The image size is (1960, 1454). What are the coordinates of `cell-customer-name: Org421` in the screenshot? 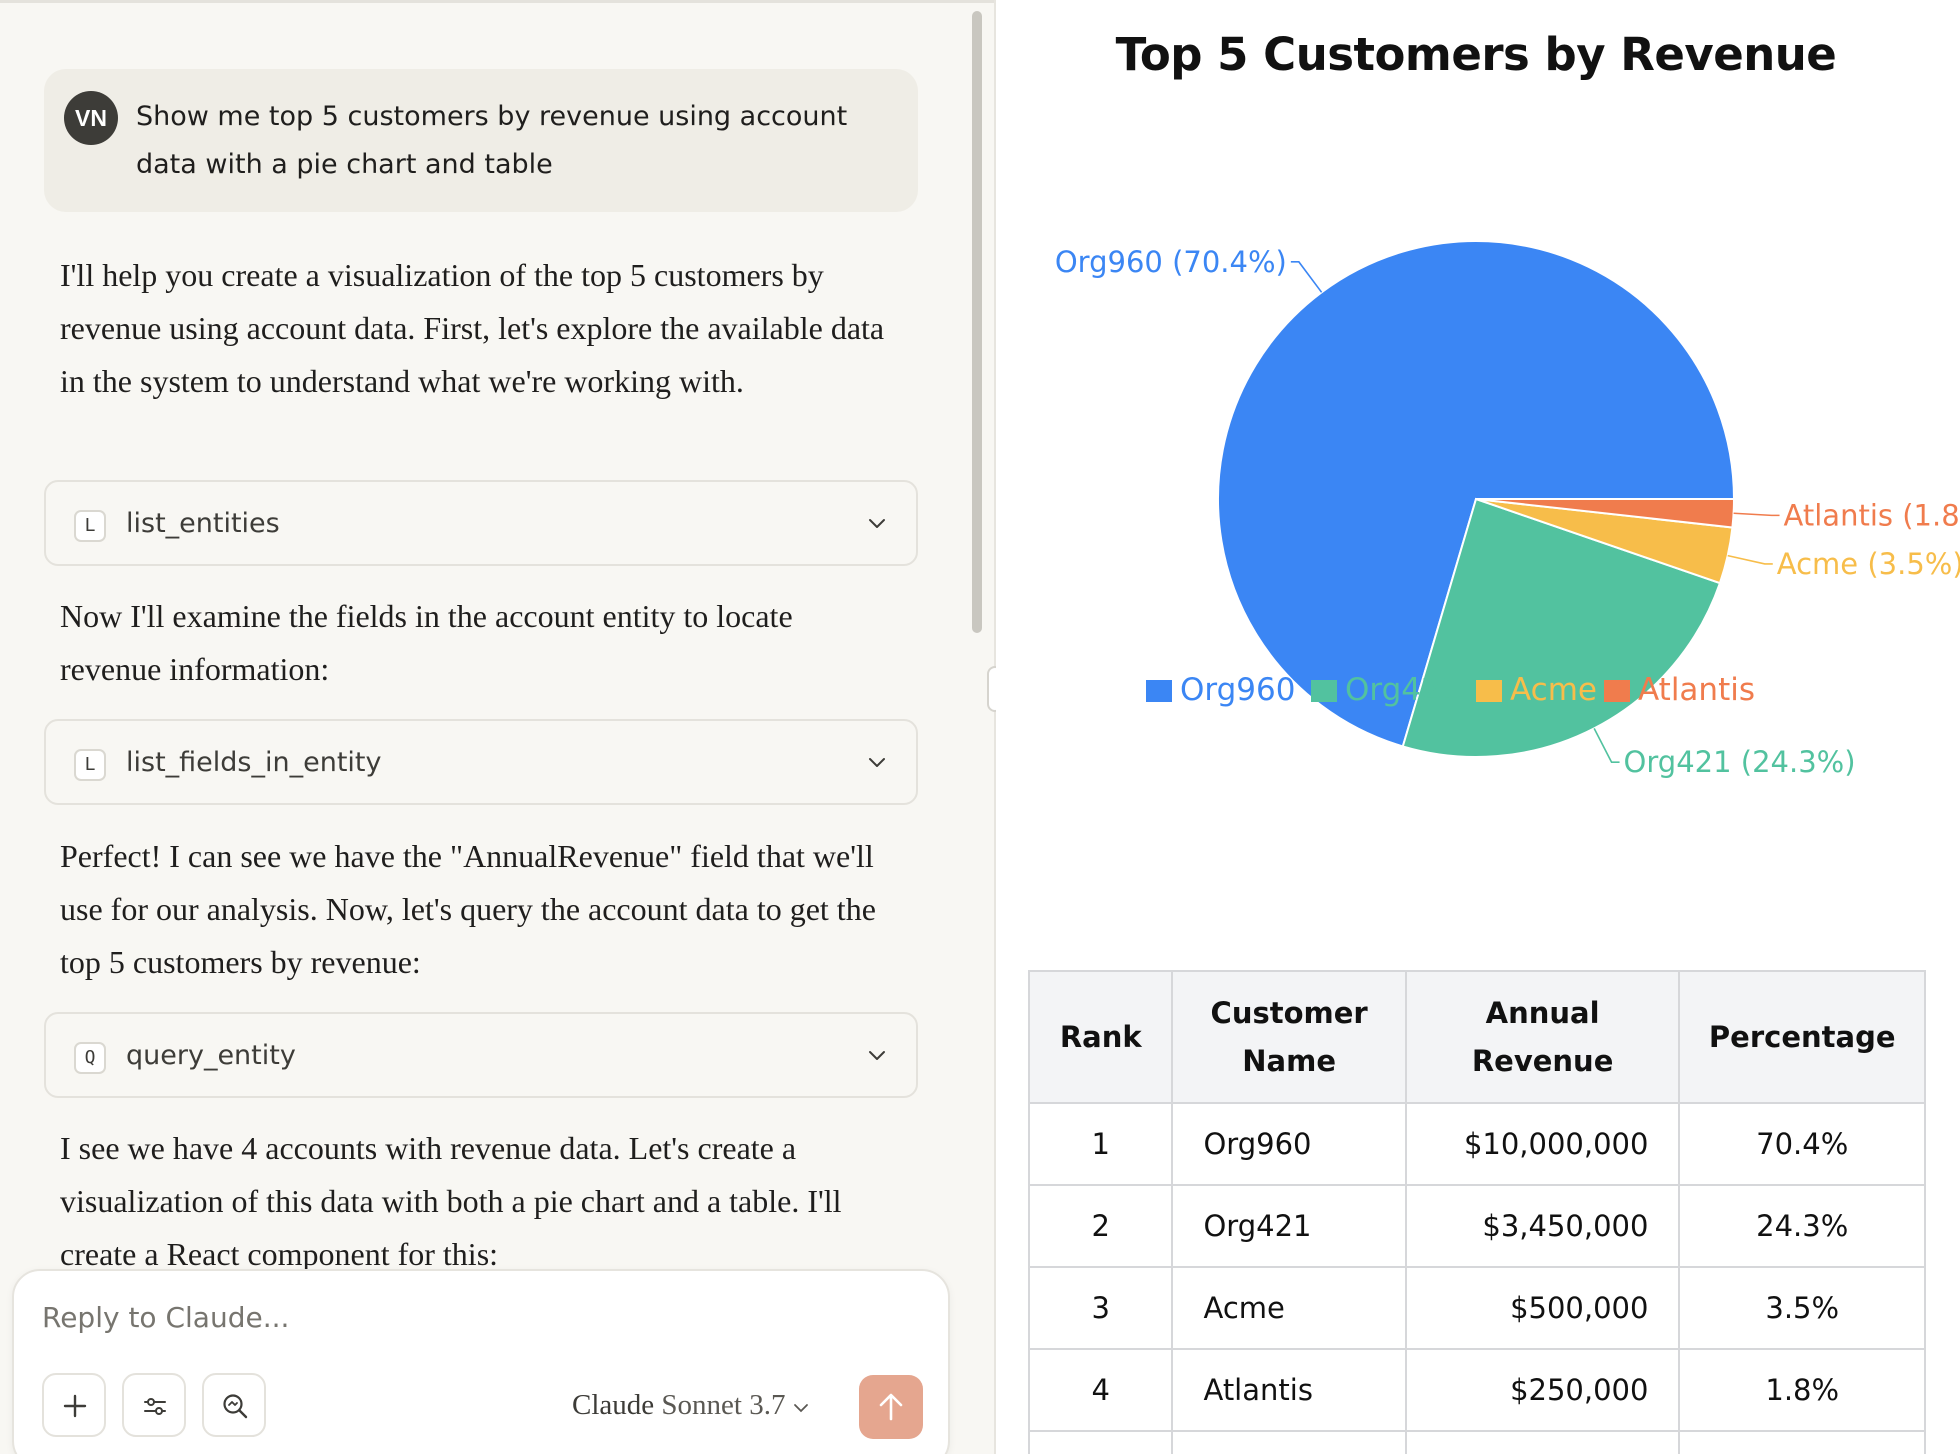 It's located at (1289, 1226).